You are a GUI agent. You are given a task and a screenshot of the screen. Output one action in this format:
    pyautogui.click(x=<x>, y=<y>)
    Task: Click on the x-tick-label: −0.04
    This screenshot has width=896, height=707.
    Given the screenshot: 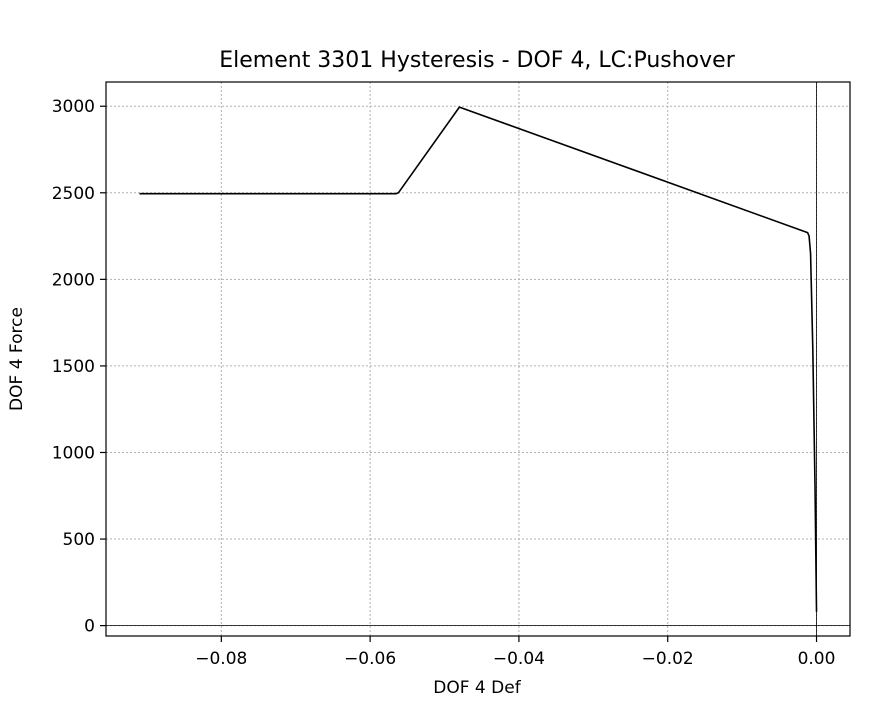 What is the action you would take?
    pyautogui.click(x=519, y=659)
    